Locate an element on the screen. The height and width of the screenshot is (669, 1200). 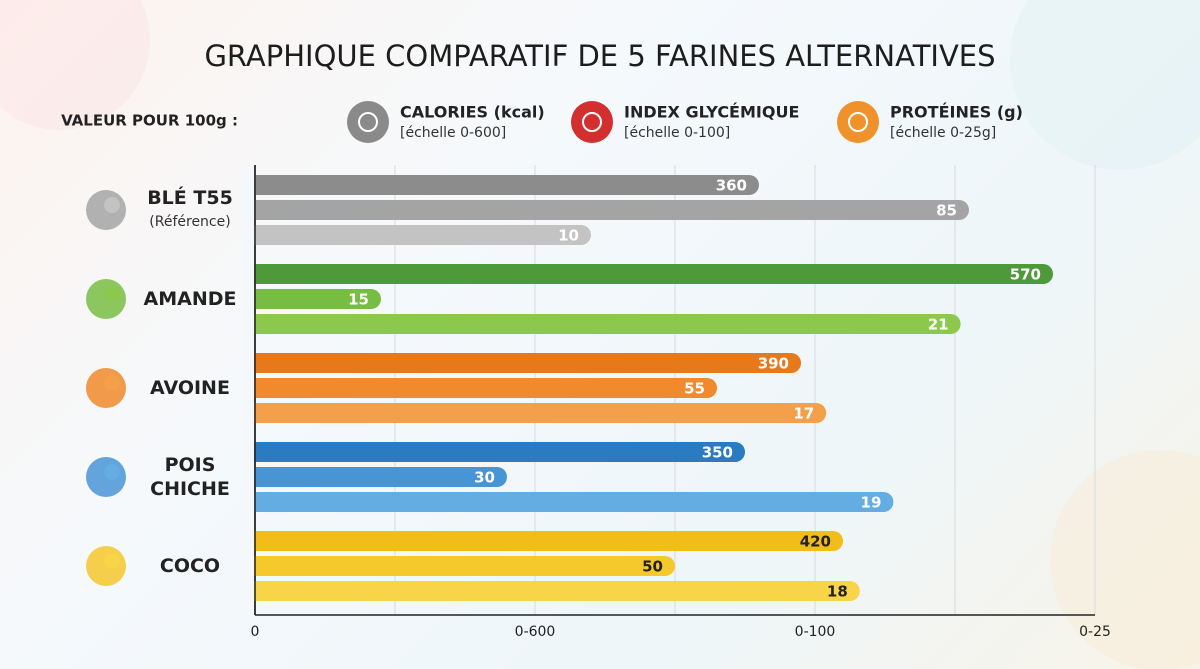
x-tick-label: 0-100 is located at coordinates (815, 632).